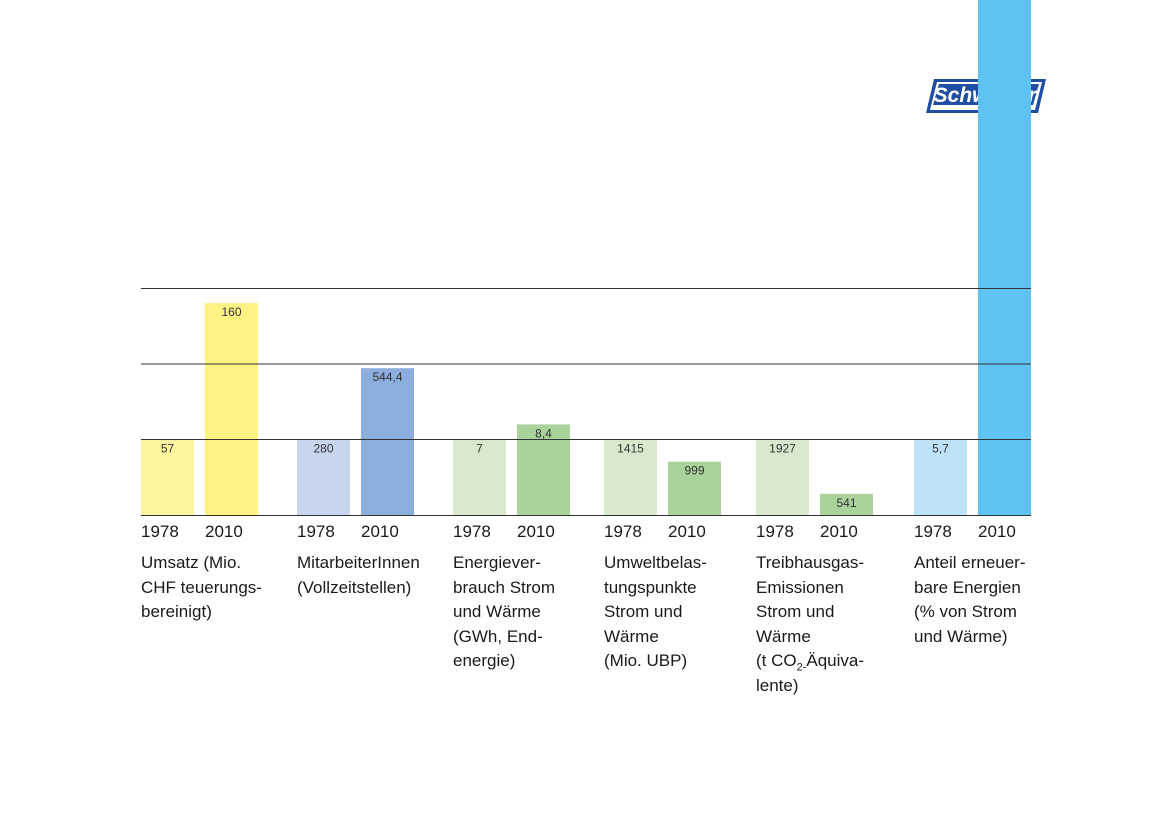 The image size is (1169, 827). What do you see at coordinates (358, 575) in the screenshot?
I see `caption-indicator-2: MitarbeiterInnen (Vollzeitstellen)` at bounding box center [358, 575].